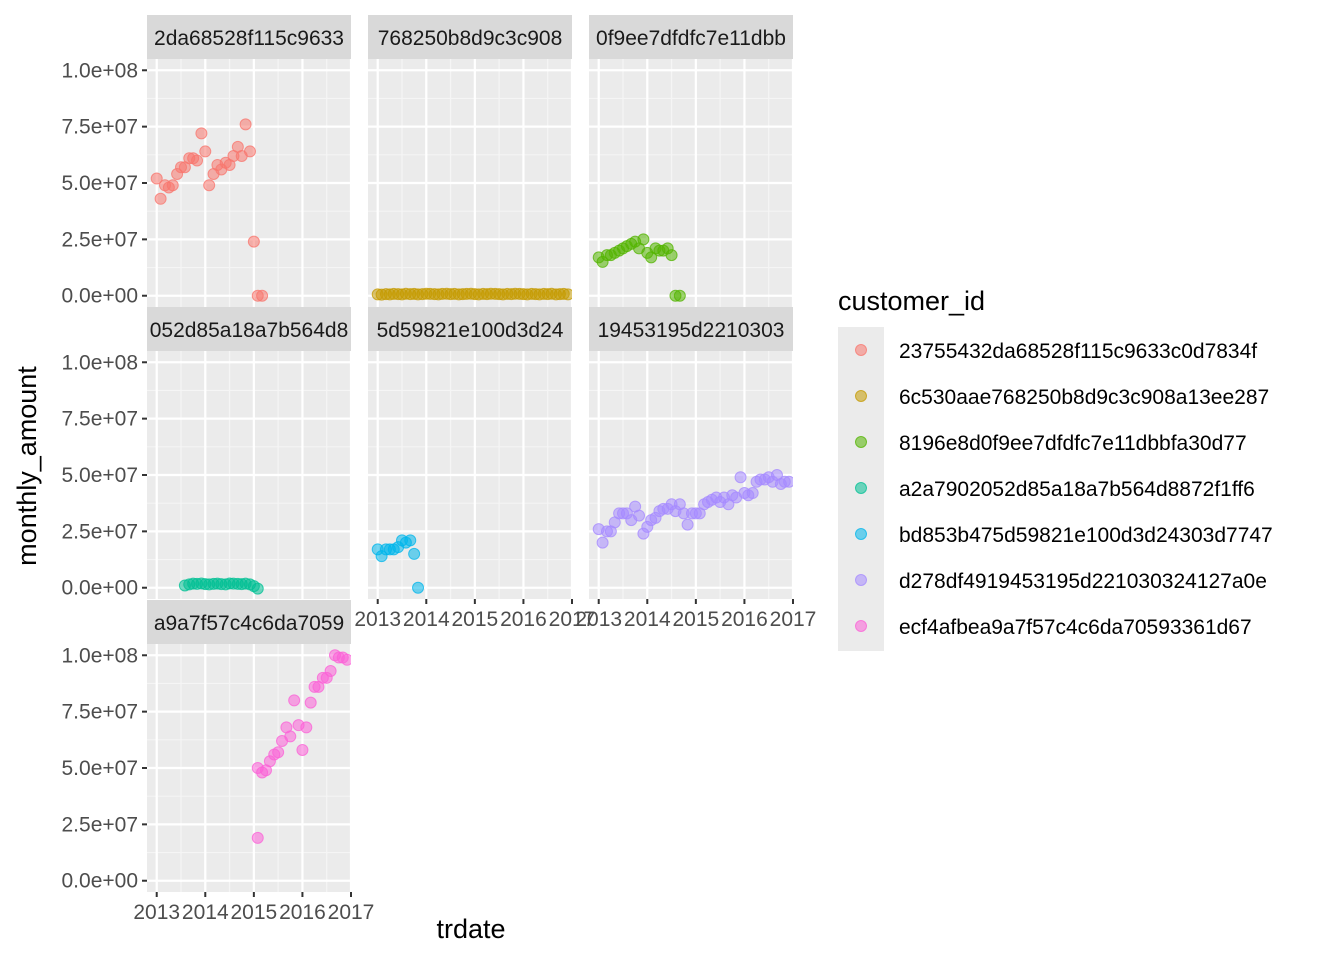  Describe the element at coordinates (1078, 351) in the screenshot. I see `legend-label: 23755432da68528f115c9633c0d7834f` at that location.